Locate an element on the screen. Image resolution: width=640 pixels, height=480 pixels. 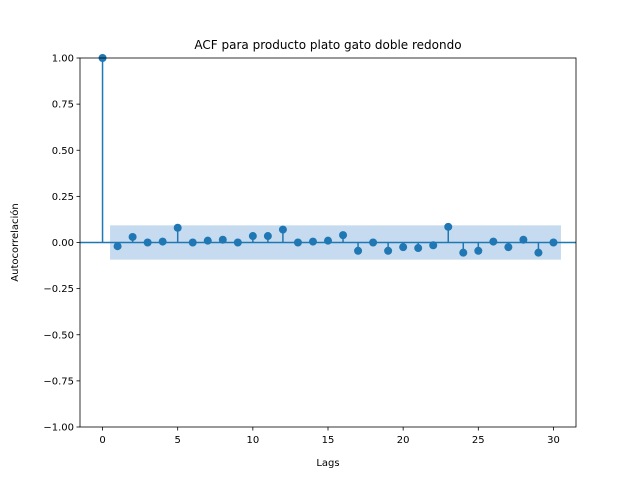
x-axis-title: Lags is located at coordinates (327, 463).